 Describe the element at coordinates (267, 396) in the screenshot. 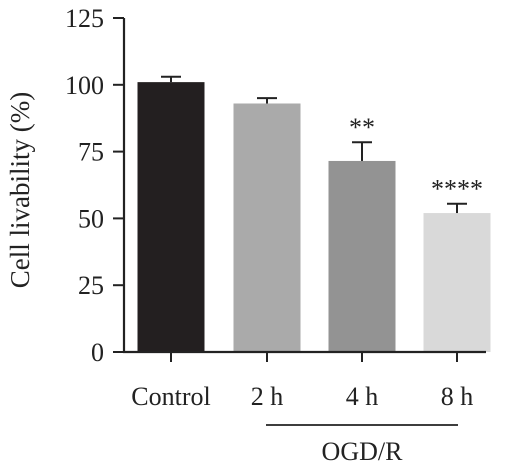

I see `x-tick-label: 2 h` at that location.